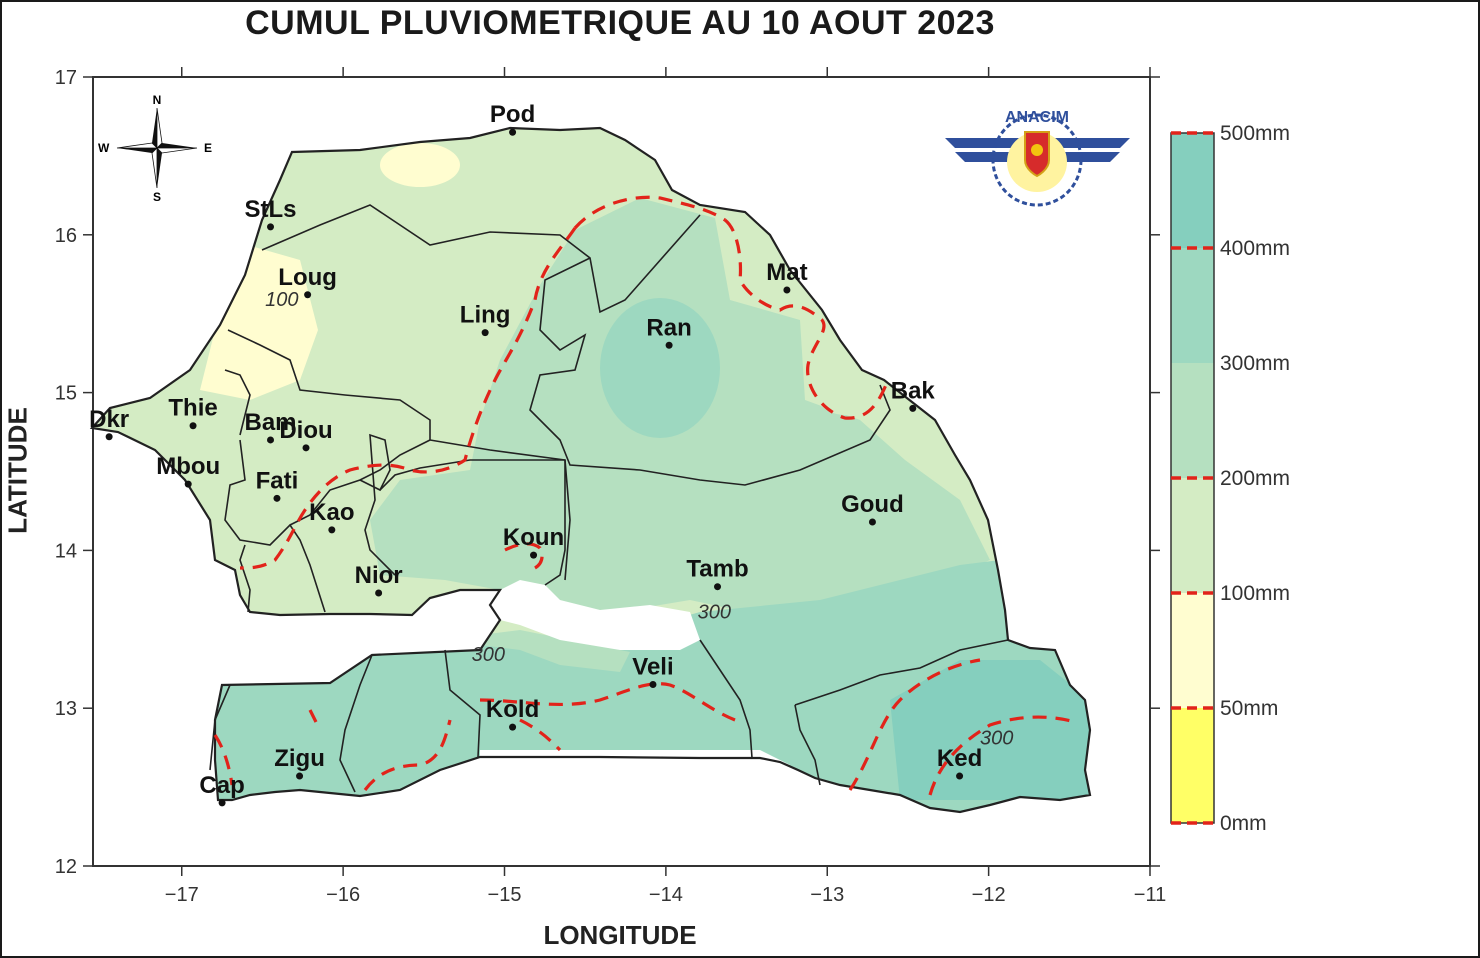  What do you see at coordinates (1037, 158) in the screenshot?
I see `anacim-logo: ANACIM` at bounding box center [1037, 158].